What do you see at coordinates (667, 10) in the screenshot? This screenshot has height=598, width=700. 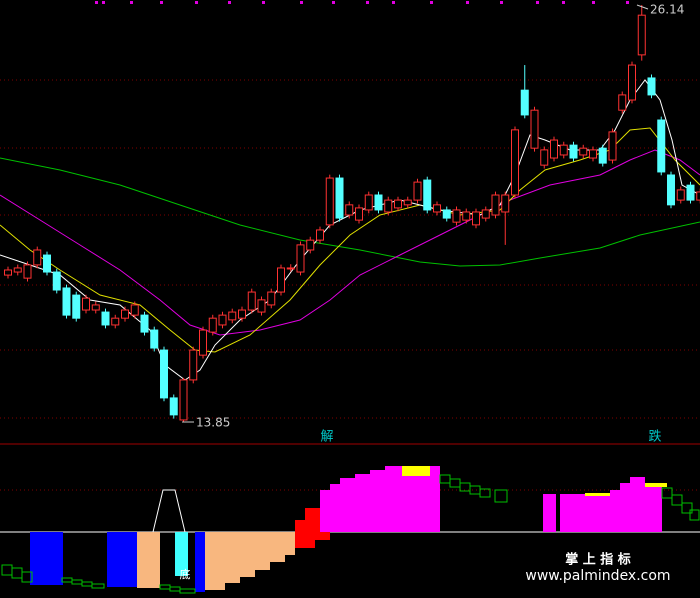 I see `high-label: 26.14` at bounding box center [667, 10].